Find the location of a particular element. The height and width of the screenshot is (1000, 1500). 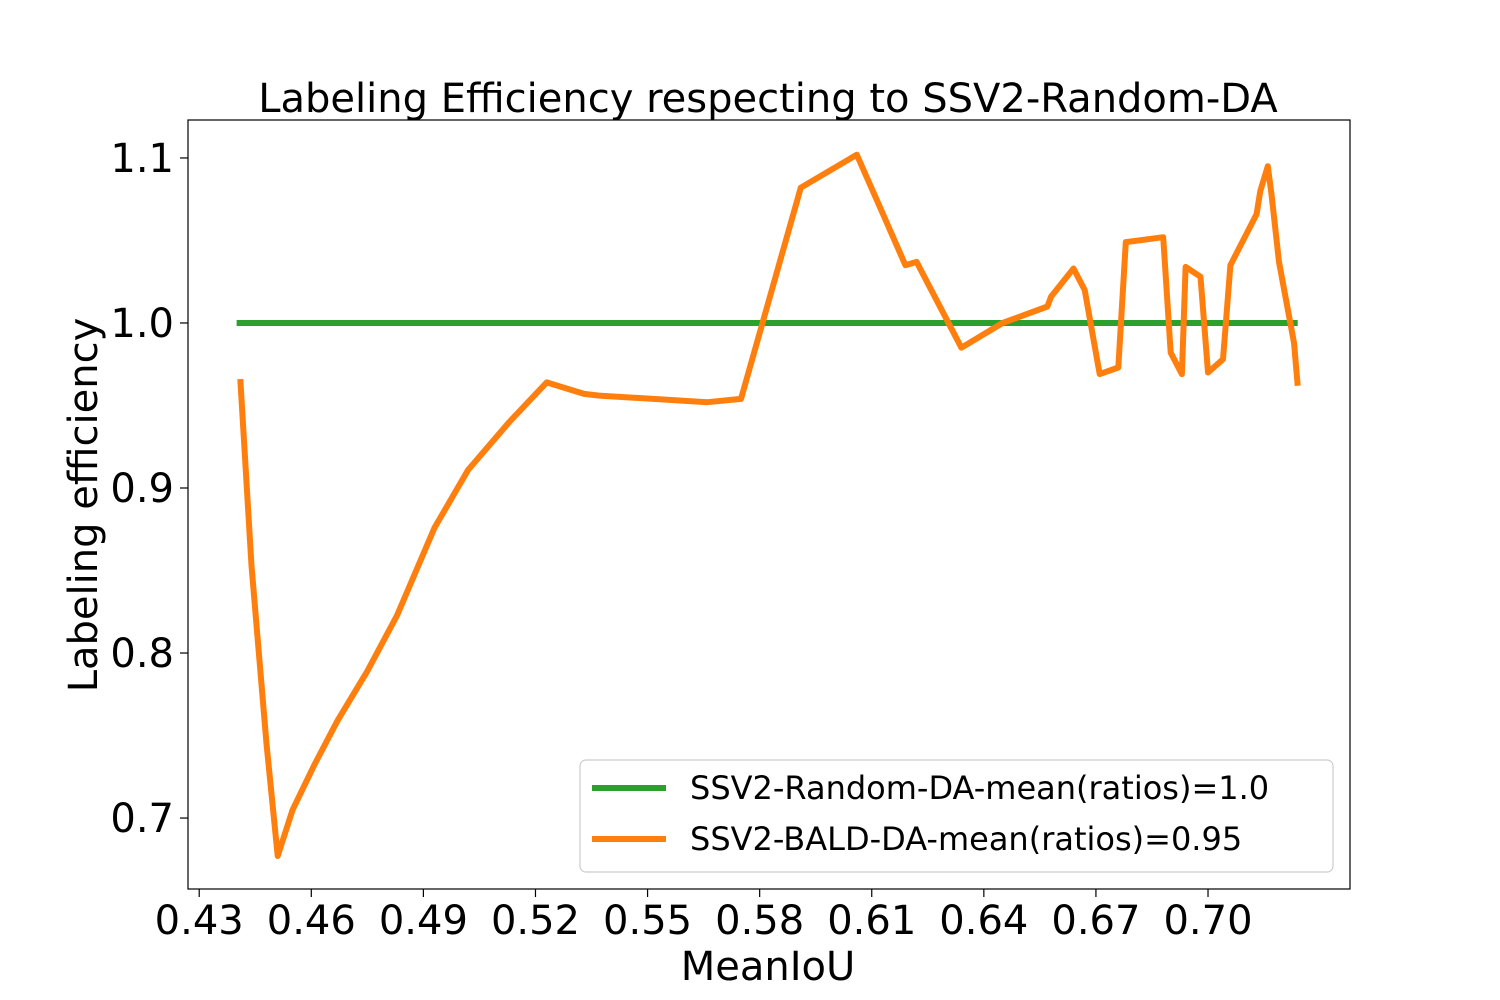

y-tick-label: 1.0 is located at coordinates (142, 324).